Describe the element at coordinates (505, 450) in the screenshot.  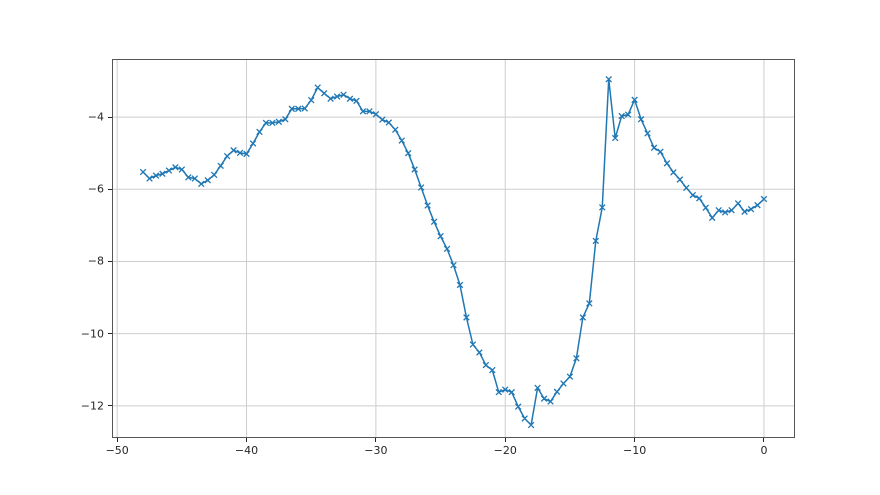
I see `x-tick-label: −20` at that location.